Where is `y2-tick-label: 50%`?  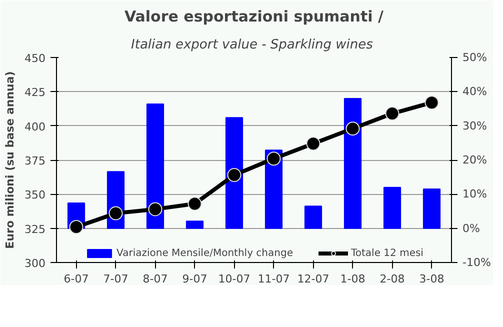
y2-tick-label: 50% is located at coordinates (474, 57).